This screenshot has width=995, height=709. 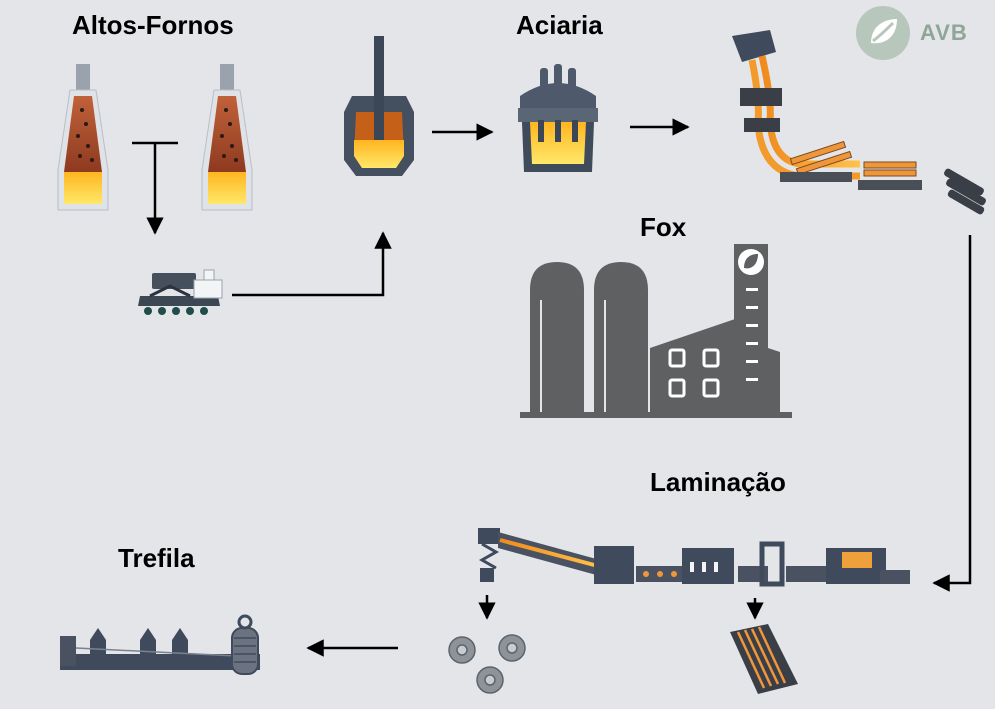 I want to click on rebar-bundle-icon, so click(x=764, y=659).